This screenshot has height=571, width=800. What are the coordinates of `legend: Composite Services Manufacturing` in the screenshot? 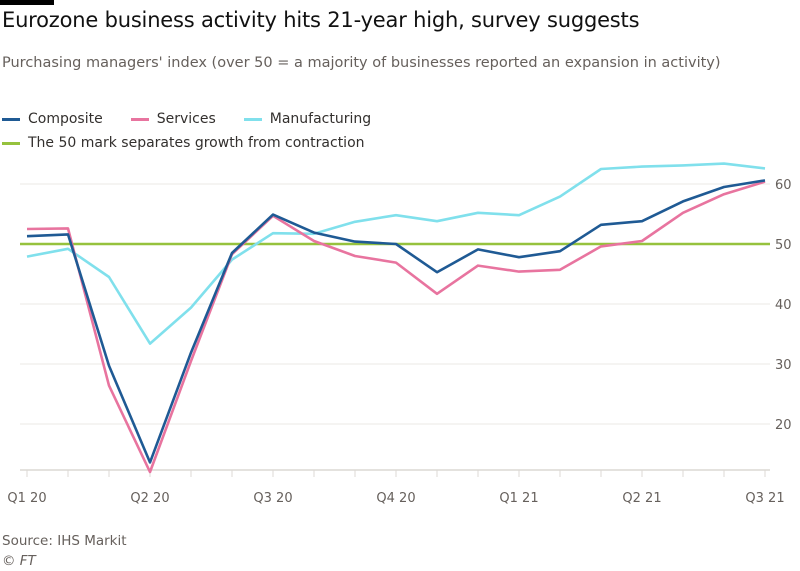 It's located at (186, 119).